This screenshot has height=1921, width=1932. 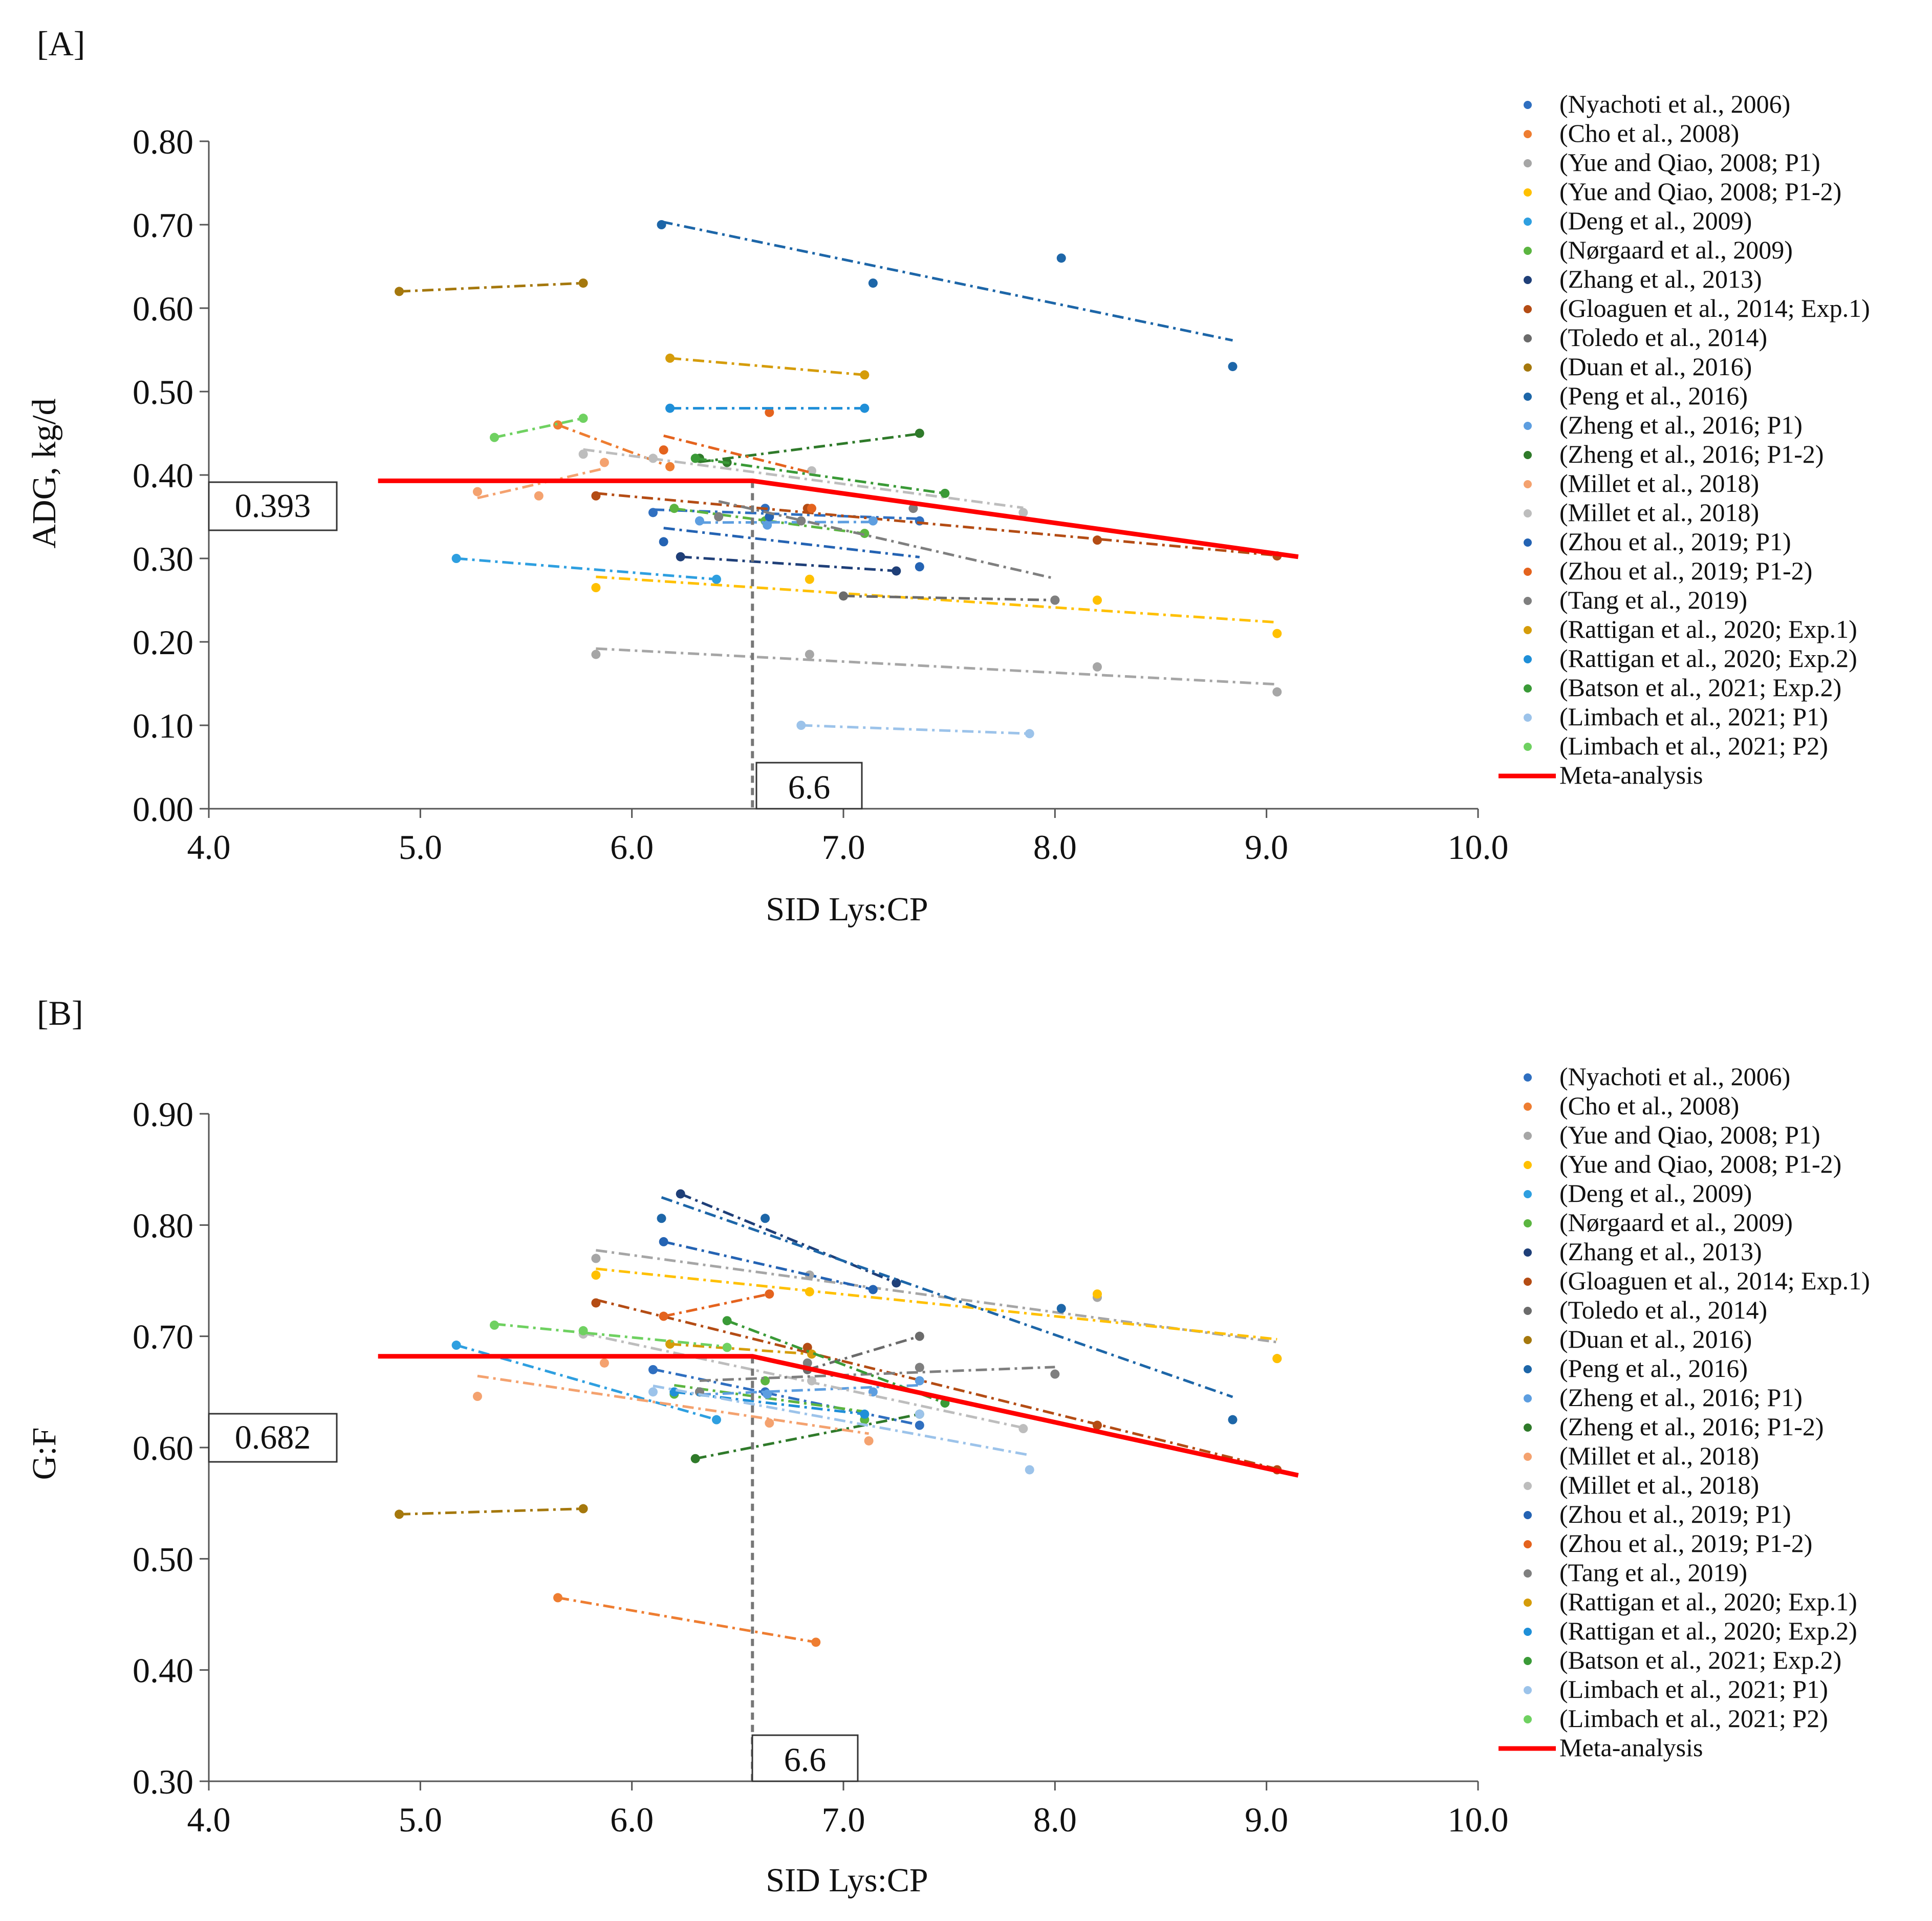 What do you see at coordinates (1674, 1077) in the screenshot?
I see `legend-label: (Nyachoti et al., 2006)` at bounding box center [1674, 1077].